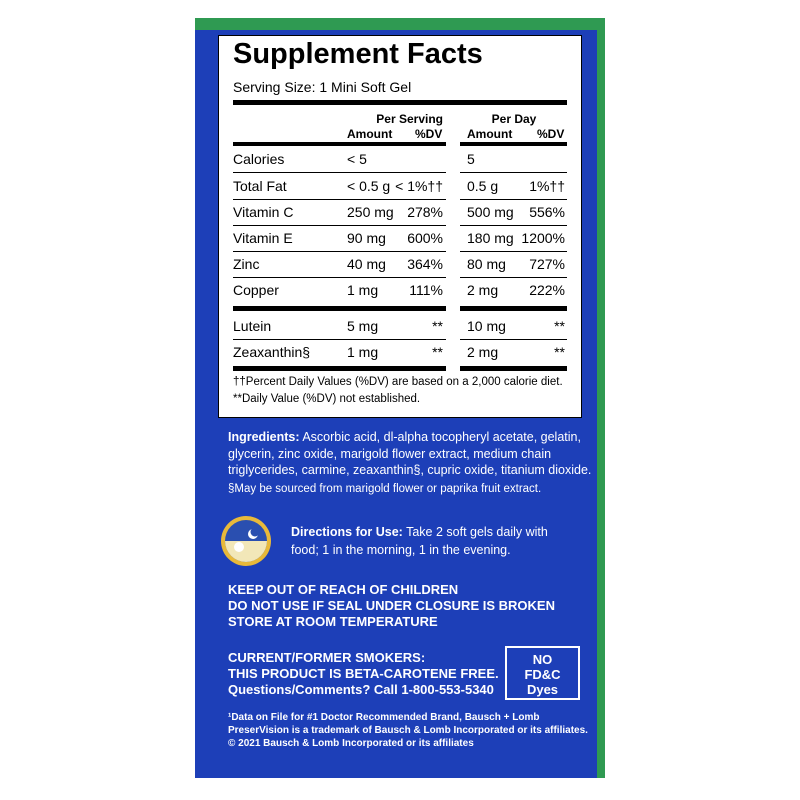 The width and height of the screenshot is (800, 800). I want to click on no-dyes-badge: NO FD&C Dyes, so click(542, 673).